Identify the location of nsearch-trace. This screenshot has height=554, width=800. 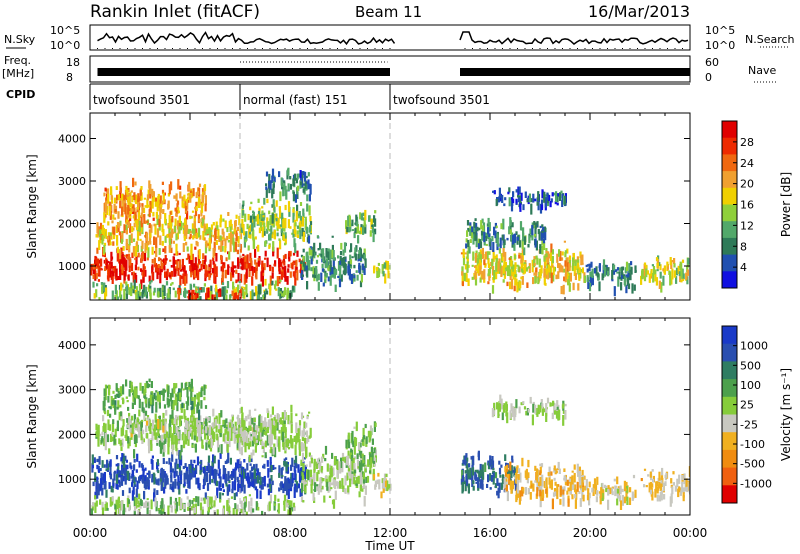
(390, 48).